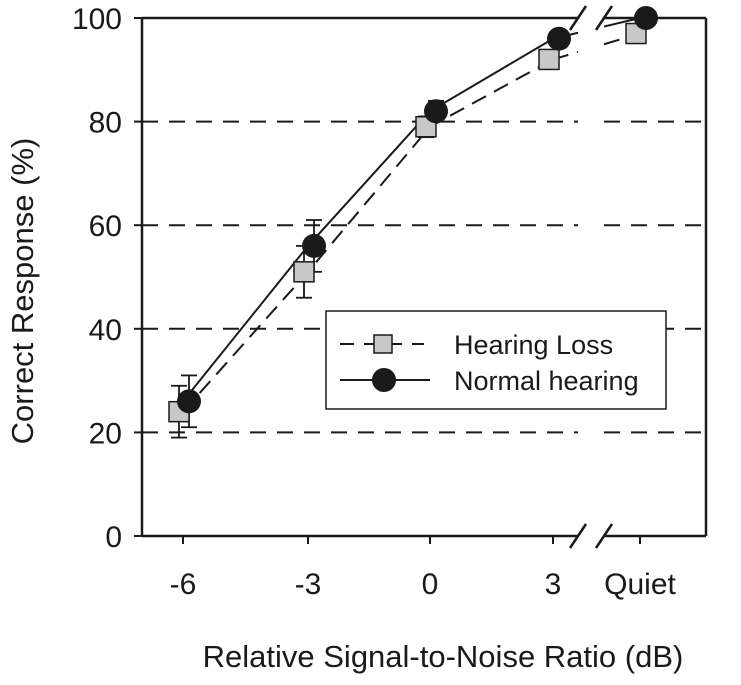  Describe the element at coordinates (553, 584) in the screenshot. I see `x-tick-label: 3` at that location.